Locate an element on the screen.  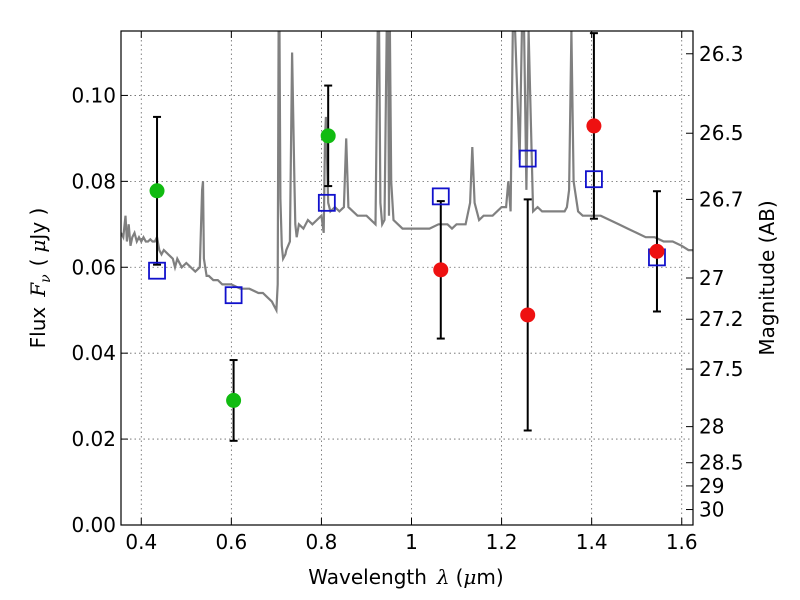
mag-tick-label: 27.2 is located at coordinates (721, 319).